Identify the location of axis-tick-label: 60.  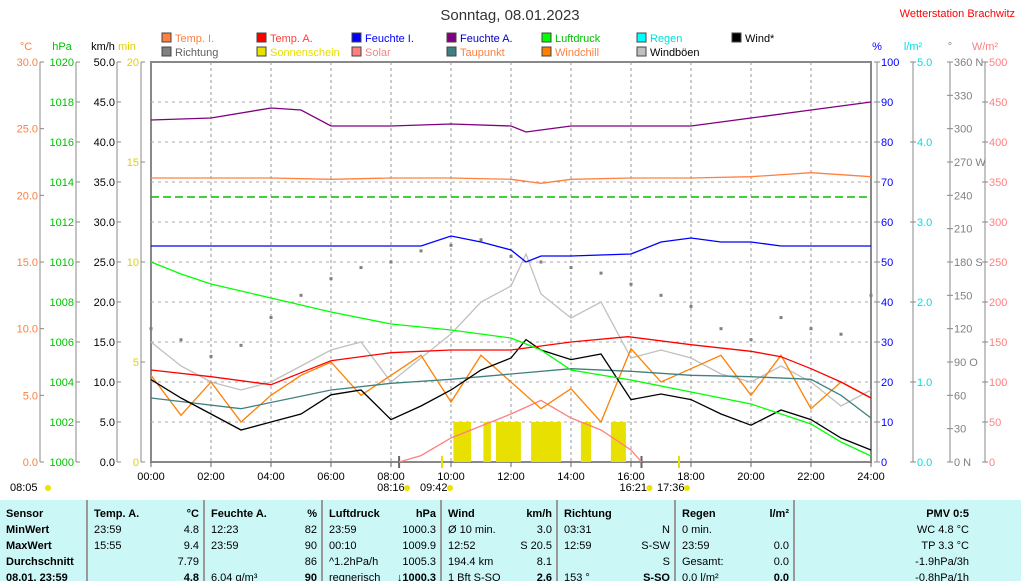
(960, 396).